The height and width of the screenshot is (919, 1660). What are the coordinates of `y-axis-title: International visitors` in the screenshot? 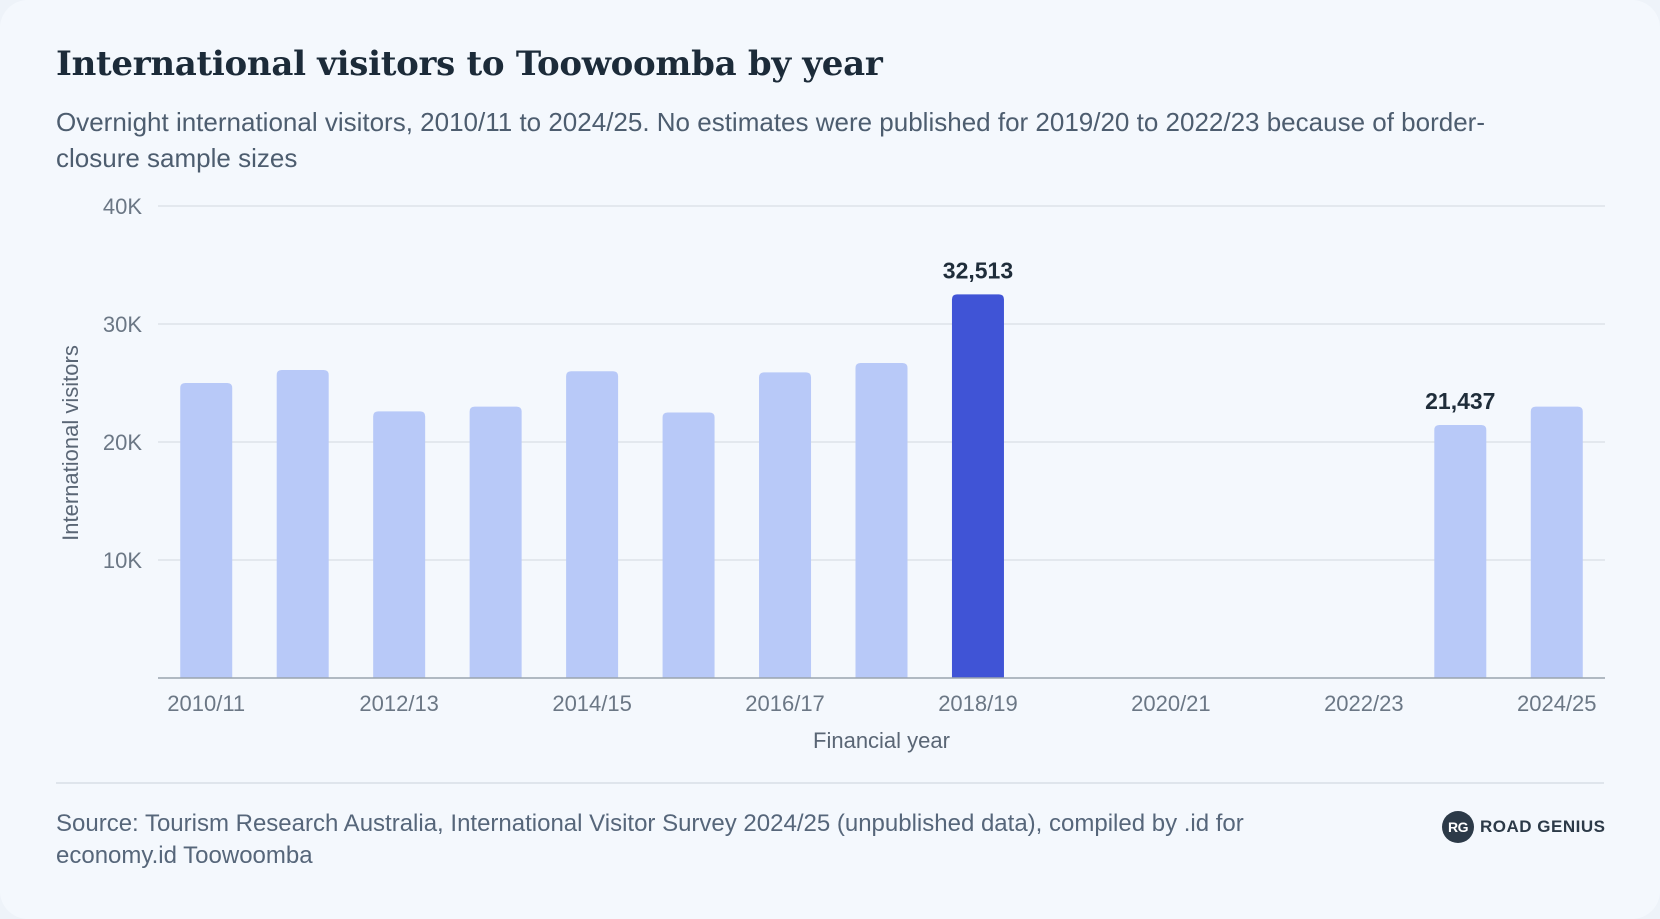 It's located at (70, 443).